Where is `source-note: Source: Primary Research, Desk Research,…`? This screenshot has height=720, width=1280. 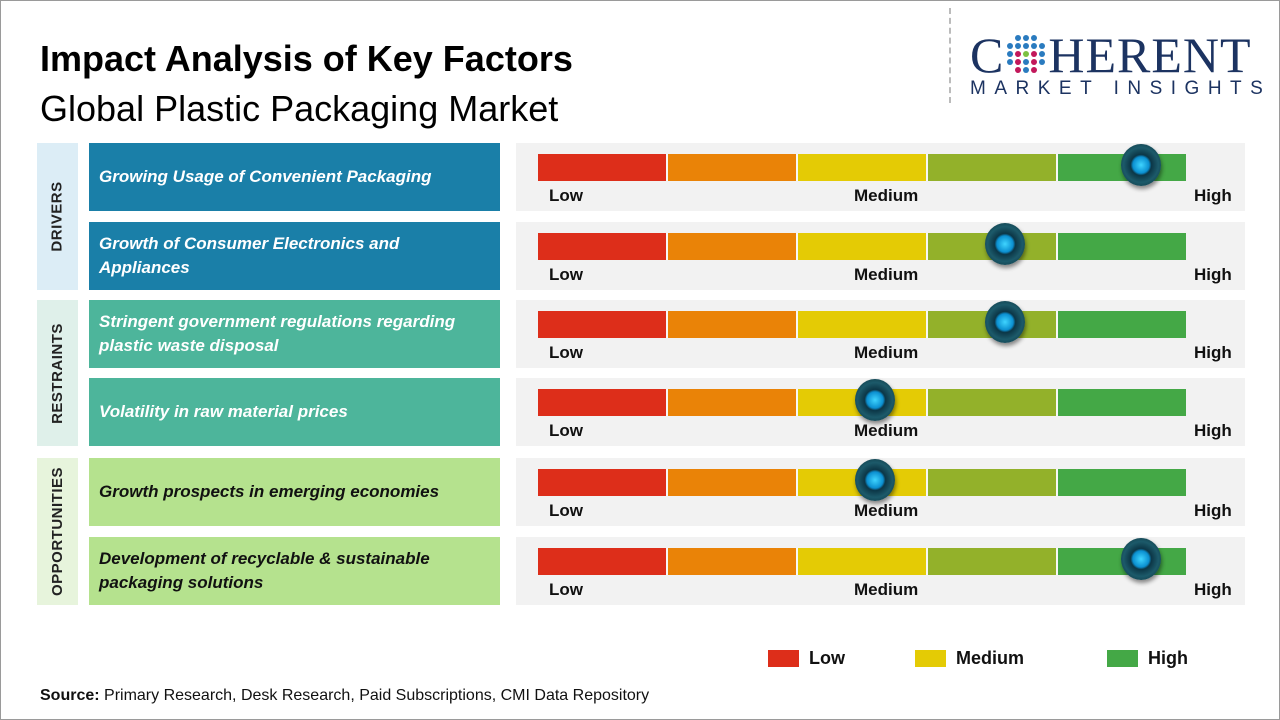 source-note: Source: Primary Research, Desk Research,… is located at coordinates (345, 695).